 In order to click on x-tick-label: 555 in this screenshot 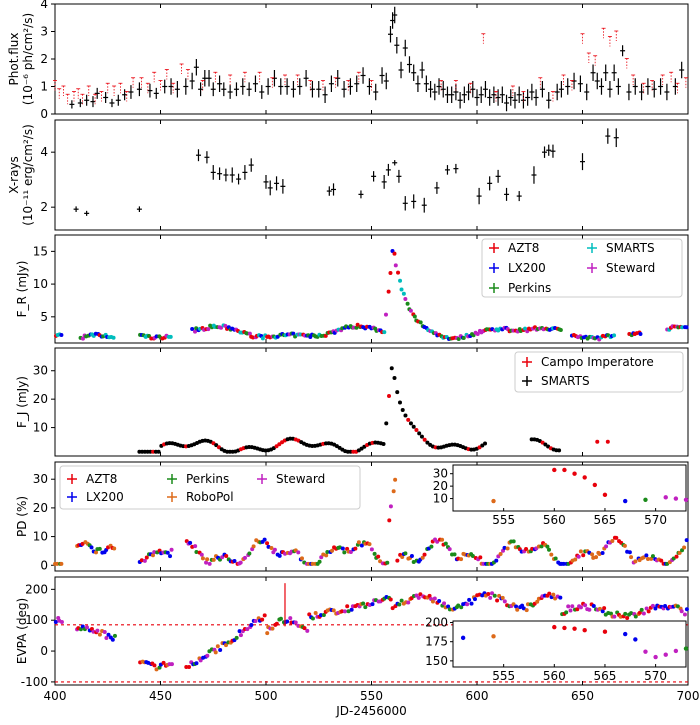, I will do `click(503, 676)`.